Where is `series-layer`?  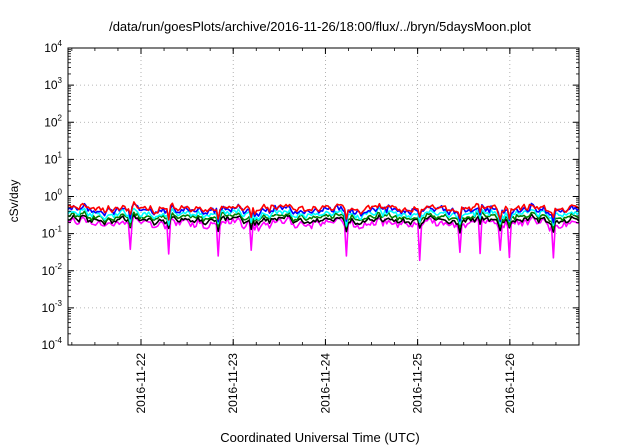 series-layer is located at coordinates (323, 231).